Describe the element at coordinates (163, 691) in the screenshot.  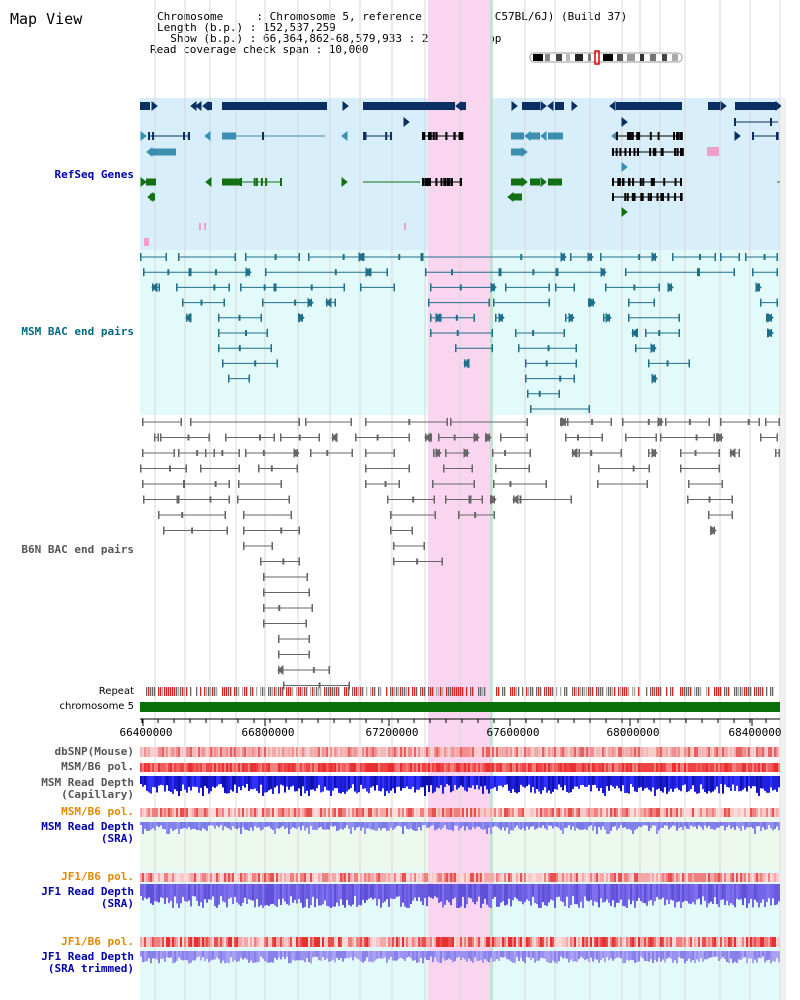
I see `repeat-element` at that location.